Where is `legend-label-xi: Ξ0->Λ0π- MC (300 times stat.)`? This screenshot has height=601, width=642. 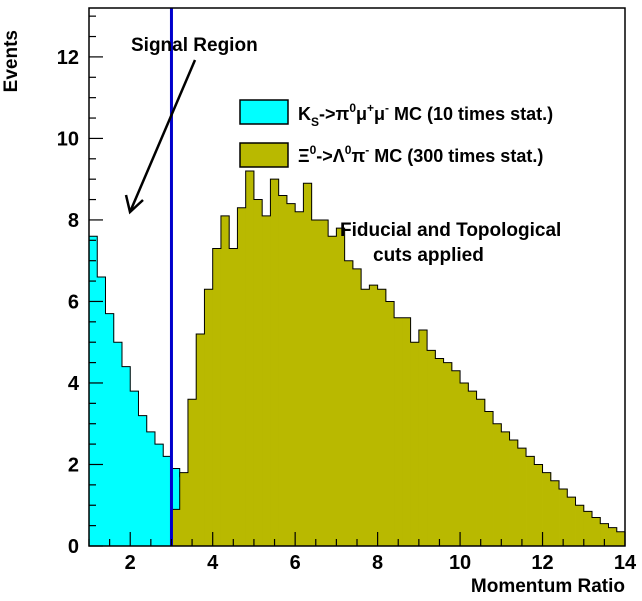 legend-label-xi: Ξ0->Λ0π- MC (300 times stat.) is located at coordinates (420, 154).